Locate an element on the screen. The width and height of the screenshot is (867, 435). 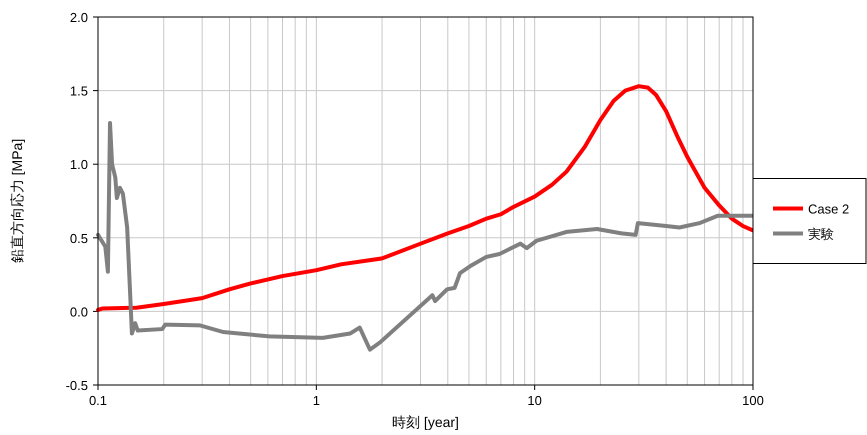
legend-label: 実験 is located at coordinates (821, 234).